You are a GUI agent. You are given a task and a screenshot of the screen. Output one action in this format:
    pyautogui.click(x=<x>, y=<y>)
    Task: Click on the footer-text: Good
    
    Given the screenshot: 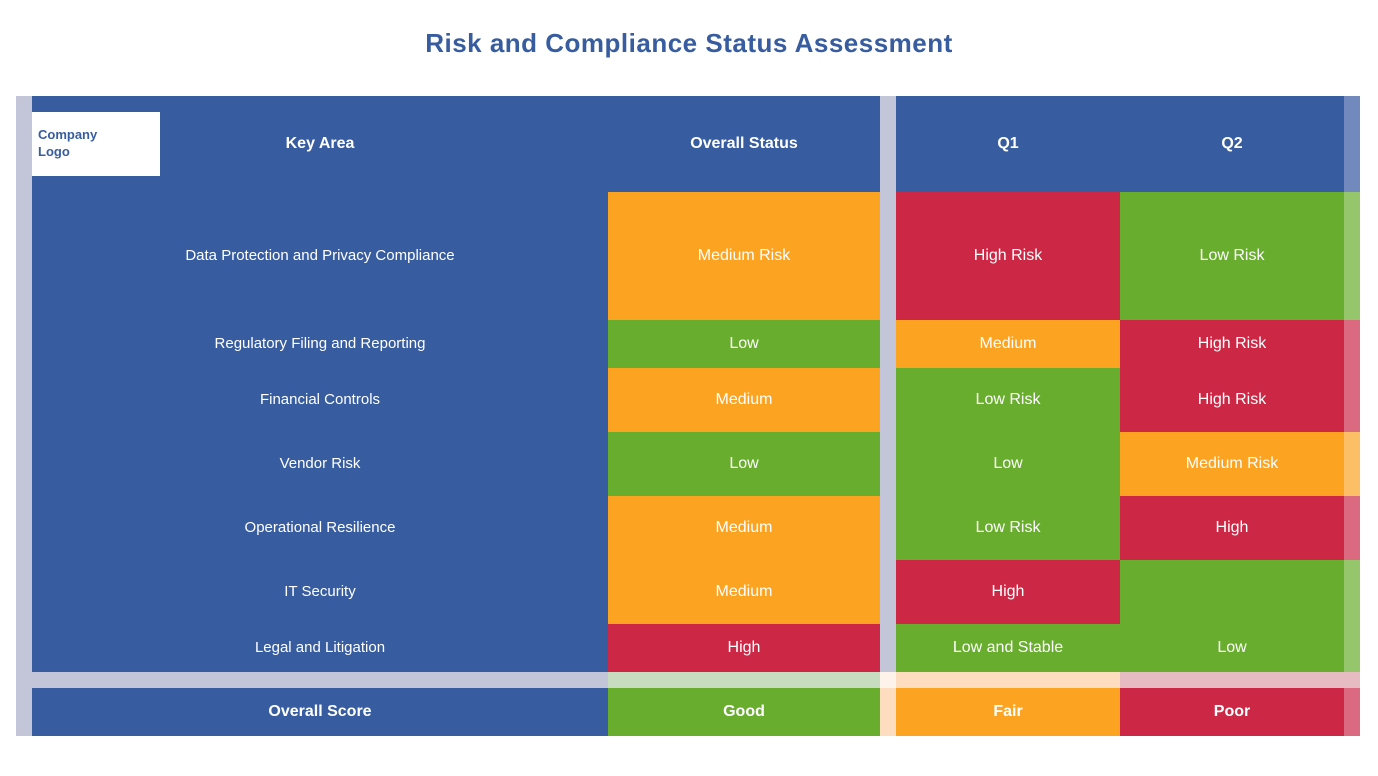 What is the action you would take?
    pyautogui.click(x=744, y=712)
    